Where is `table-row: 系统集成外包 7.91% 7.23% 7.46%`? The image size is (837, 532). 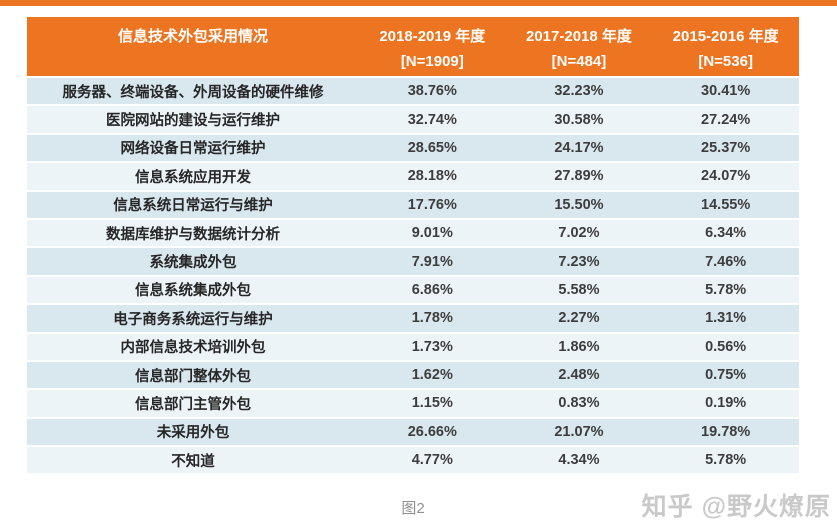 table-row: 系统集成外包 7.91% 7.23% 7.46% is located at coordinates (413, 262).